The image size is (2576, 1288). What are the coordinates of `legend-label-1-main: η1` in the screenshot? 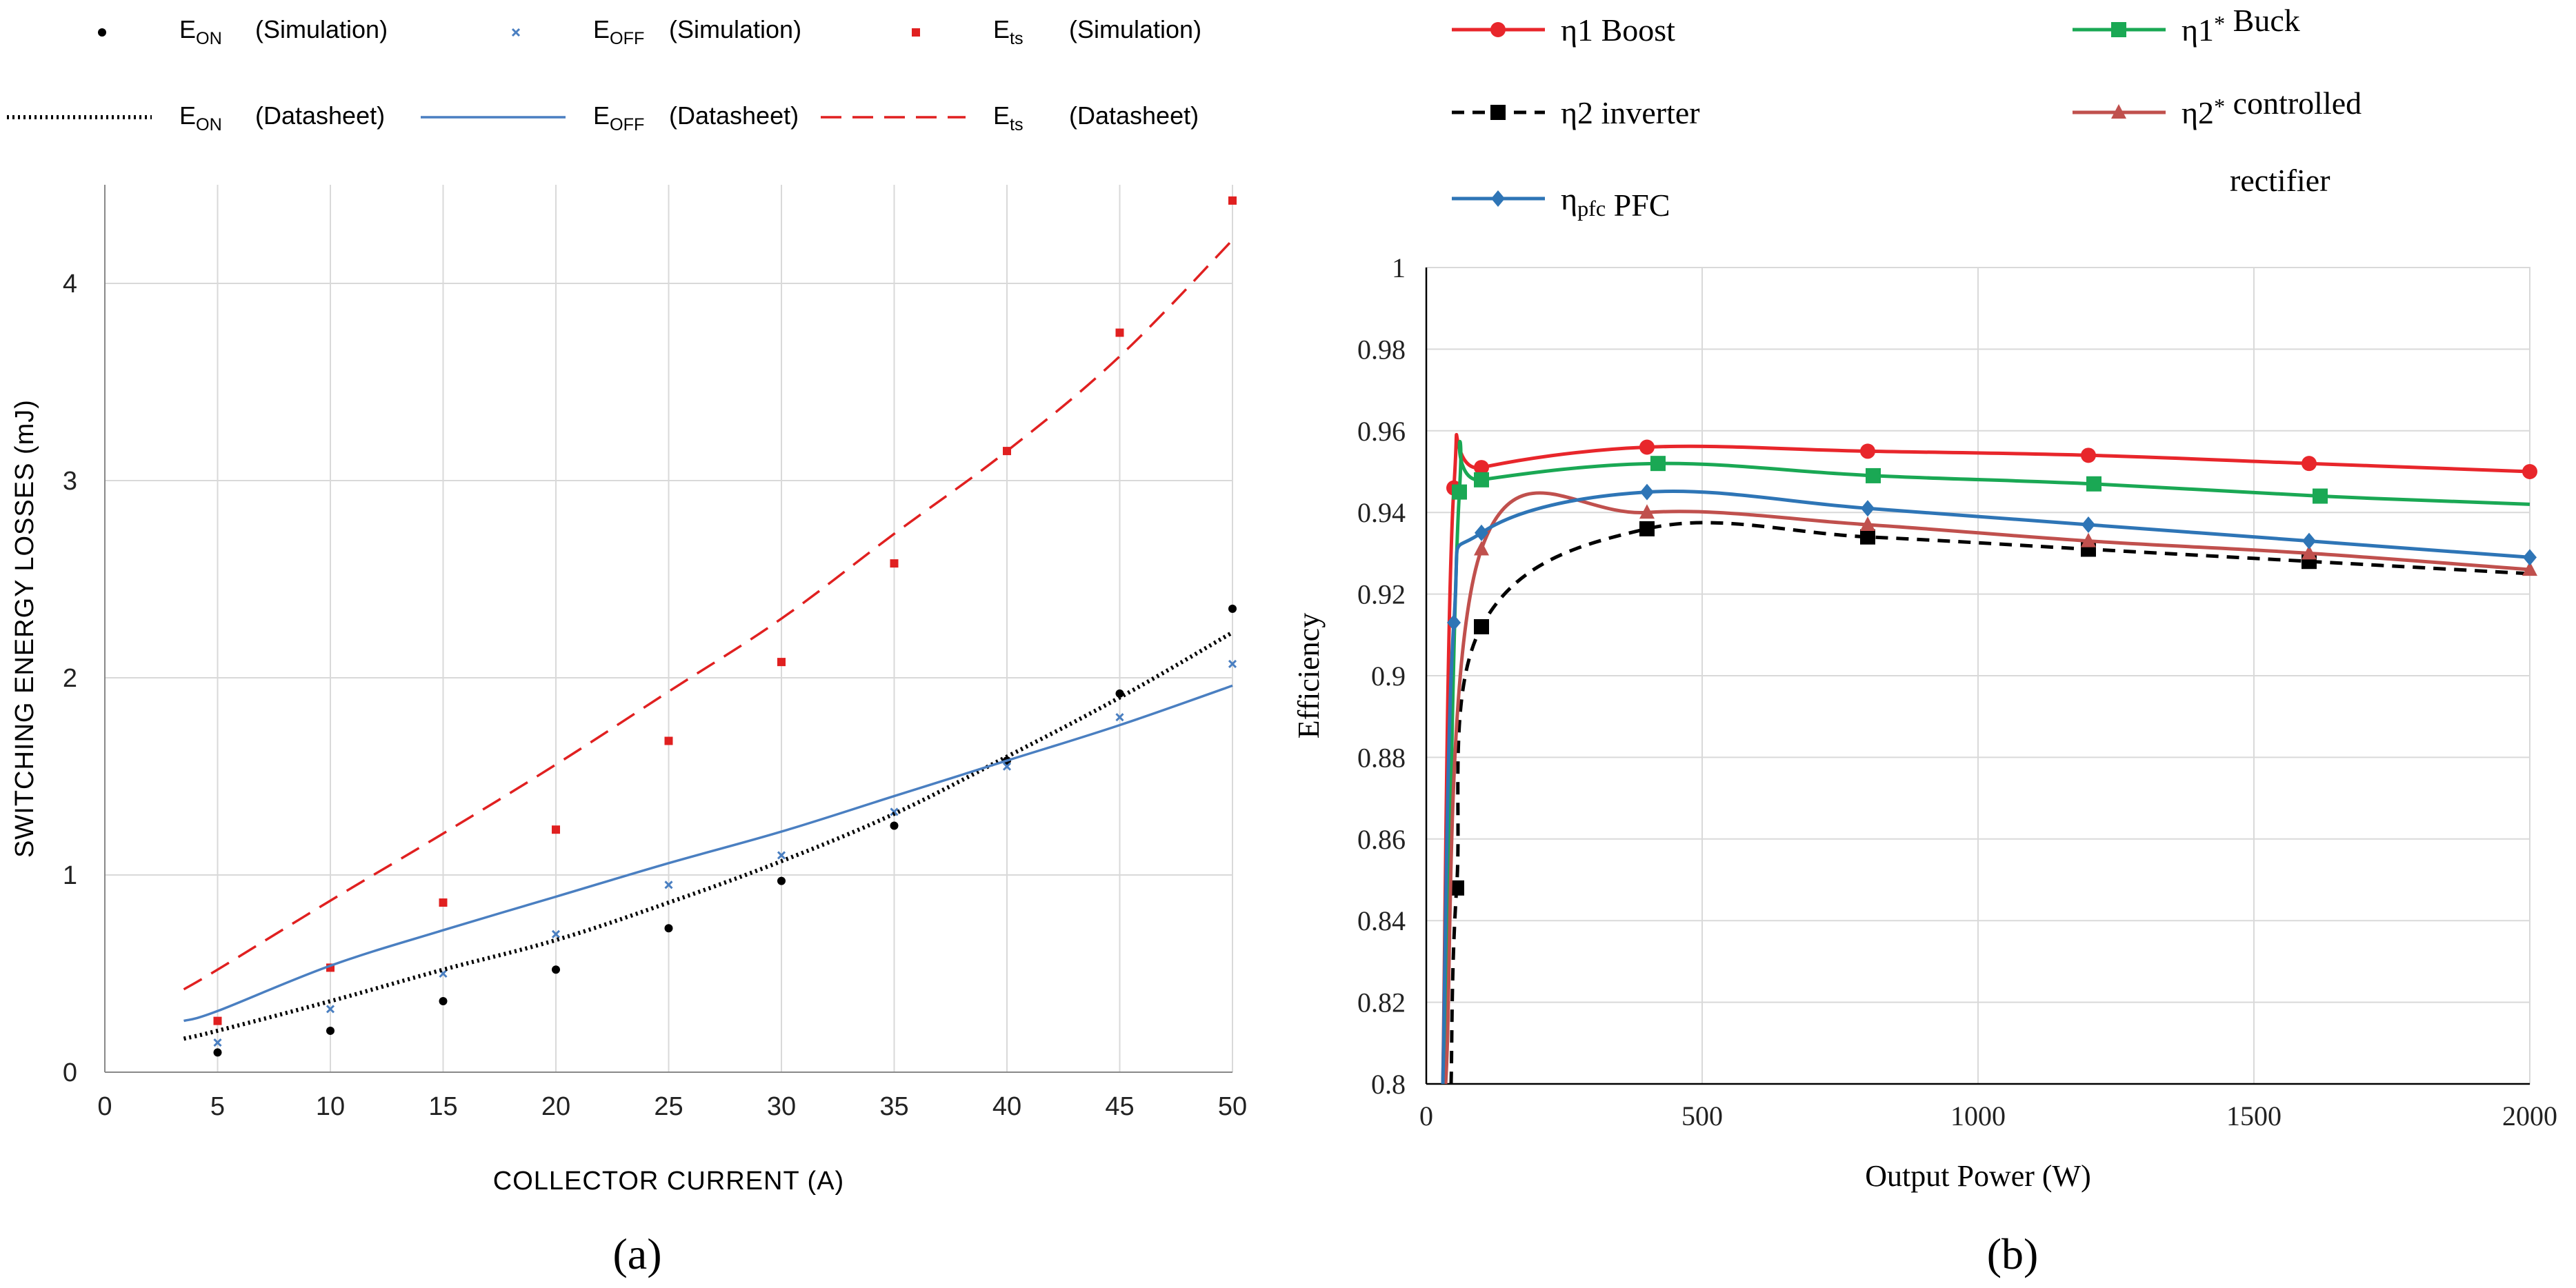 It's located at (2197, 30).